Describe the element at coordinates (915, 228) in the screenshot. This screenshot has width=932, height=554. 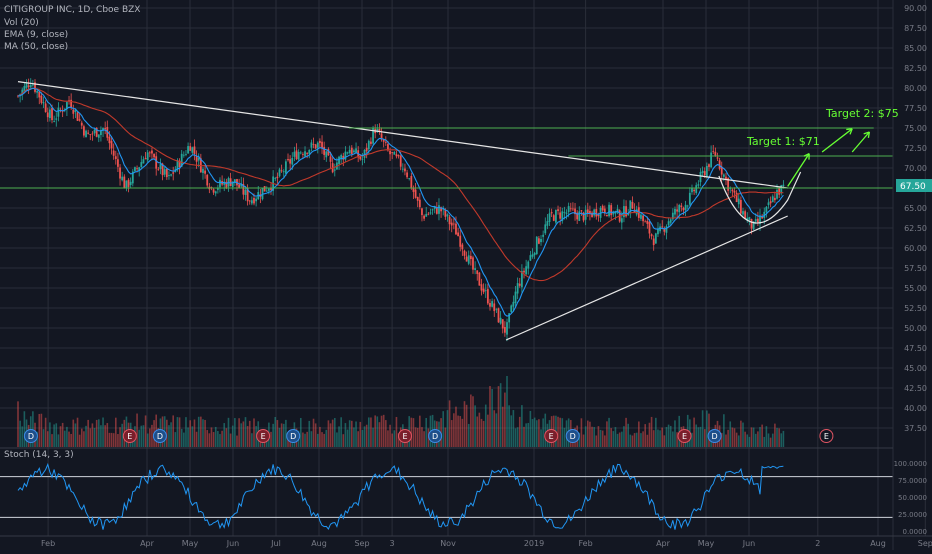
I see `price-tick-label: 62.50` at that location.